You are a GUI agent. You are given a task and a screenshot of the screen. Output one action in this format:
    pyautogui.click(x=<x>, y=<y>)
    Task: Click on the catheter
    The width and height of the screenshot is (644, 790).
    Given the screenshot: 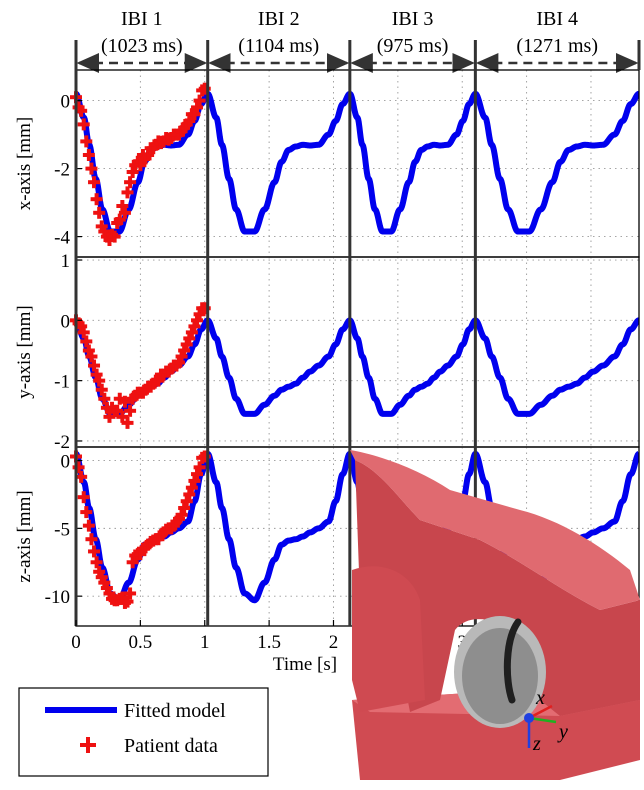 What is the action you would take?
    pyautogui.click(x=512, y=661)
    